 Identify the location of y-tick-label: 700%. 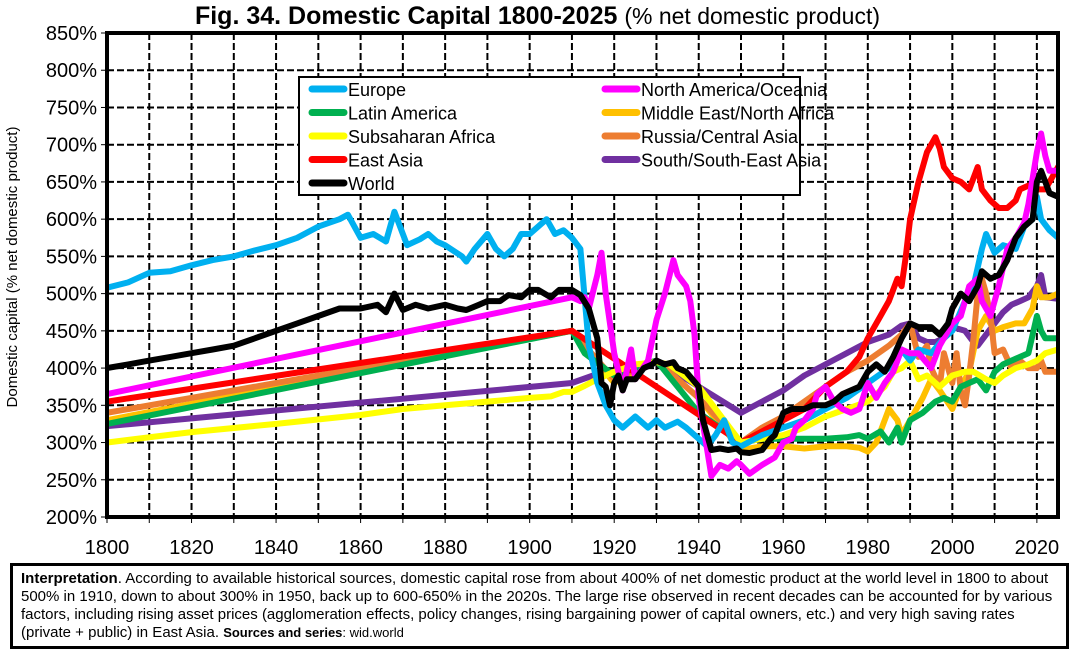
(71, 146).